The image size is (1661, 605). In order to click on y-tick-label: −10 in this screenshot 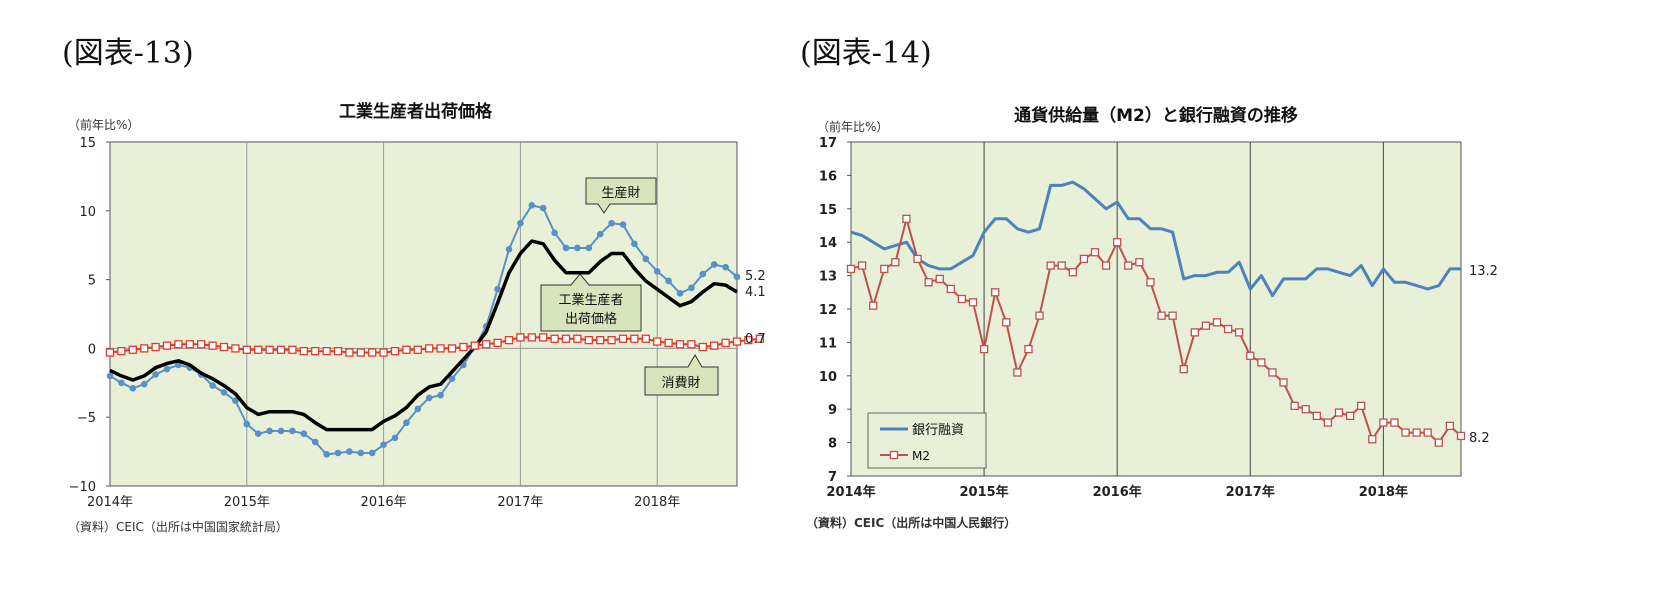, I will do `click(82, 487)`.